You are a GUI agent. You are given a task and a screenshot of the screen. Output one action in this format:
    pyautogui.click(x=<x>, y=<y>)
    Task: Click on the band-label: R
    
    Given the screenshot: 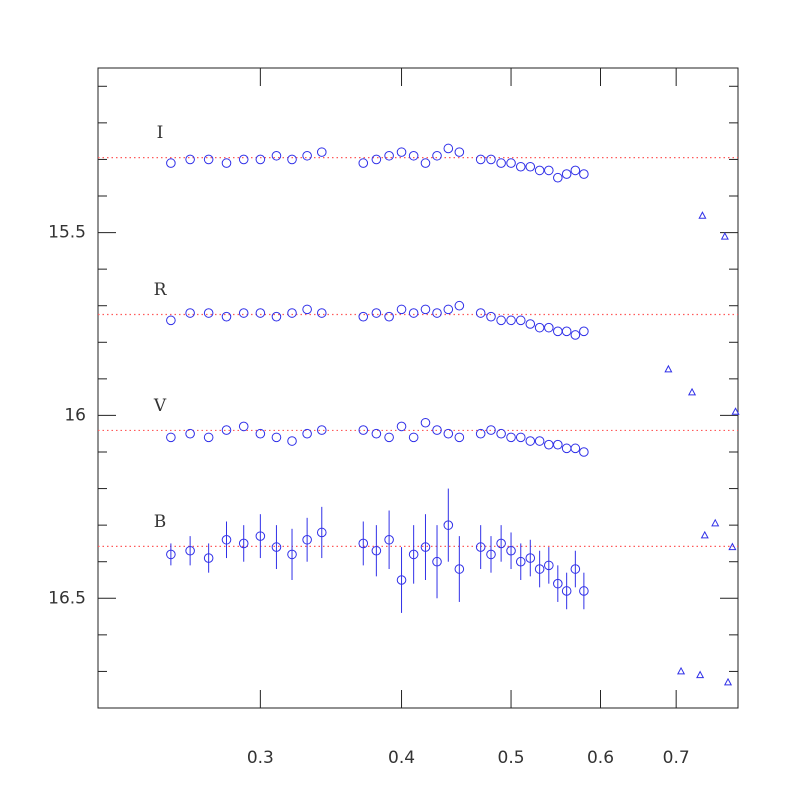 What is the action you would take?
    pyautogui.click(x=161, y=290)
    